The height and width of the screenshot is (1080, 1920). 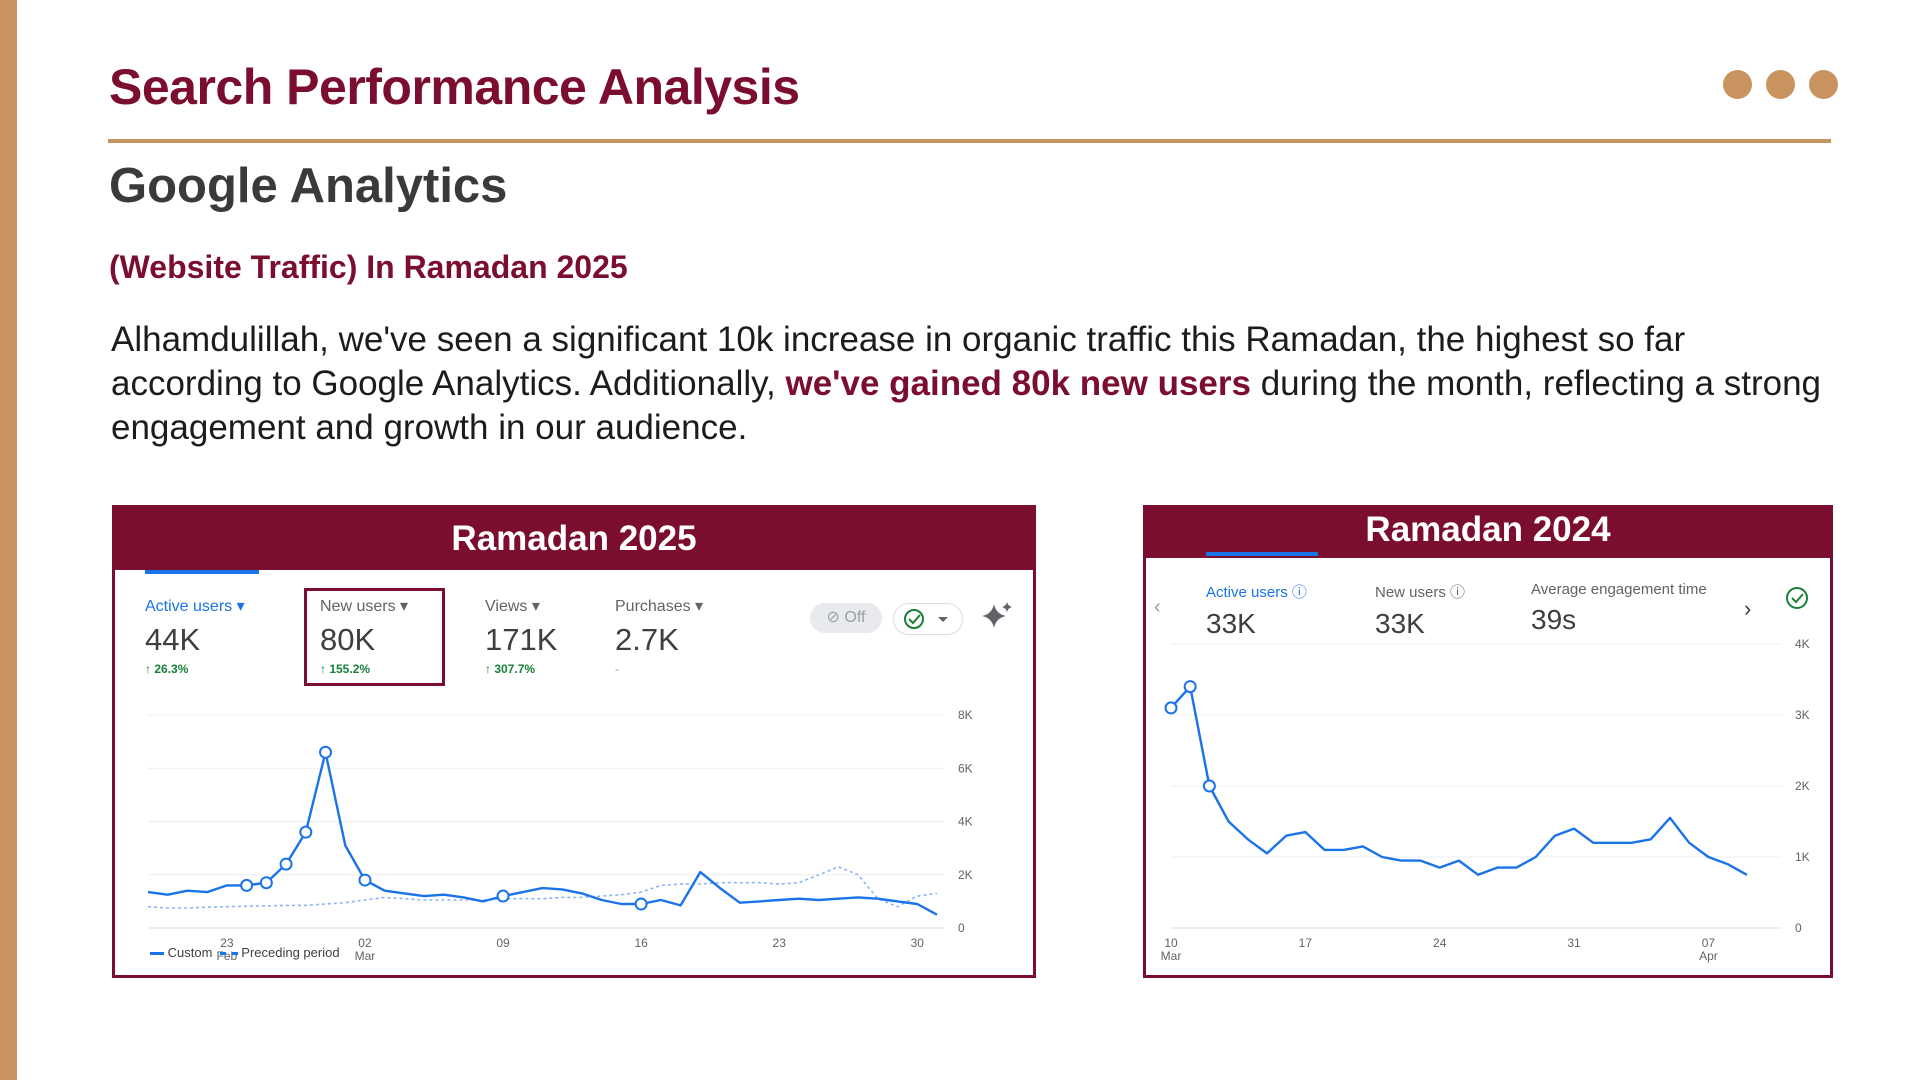 I want to click on metric-purchases: Purchases ▾ 2.7K -, so click(x=659, y=636).